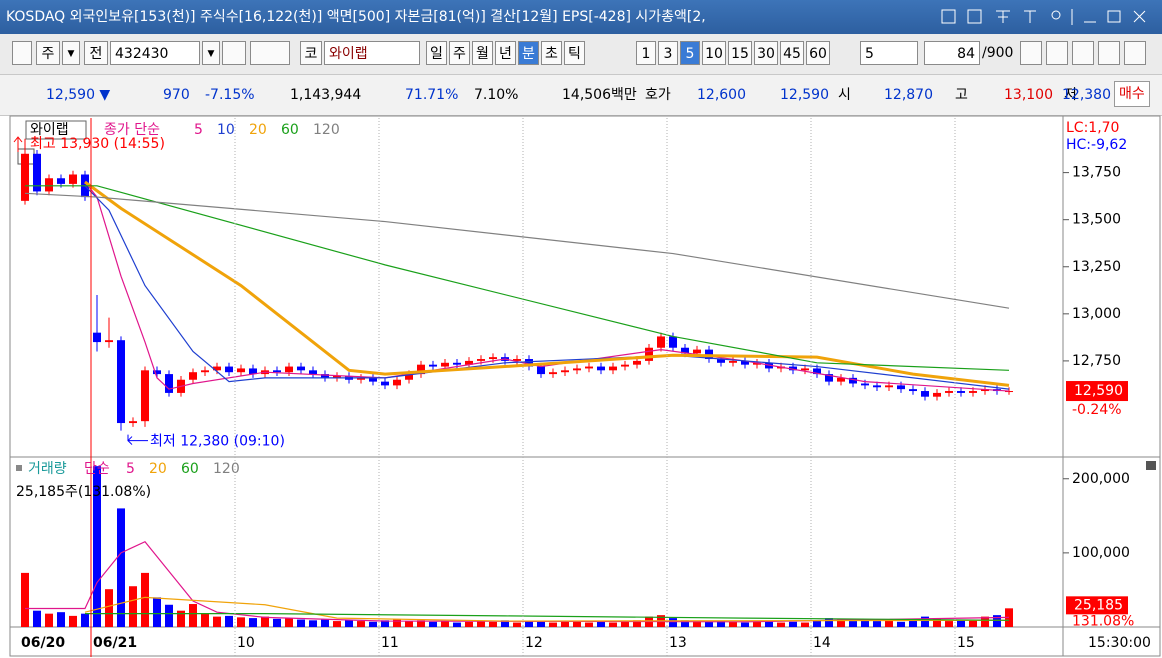  What do you see at coordinates (1151, 465) in the screenshot?
I see `panel-icon` at bounding box center [1151, 465].